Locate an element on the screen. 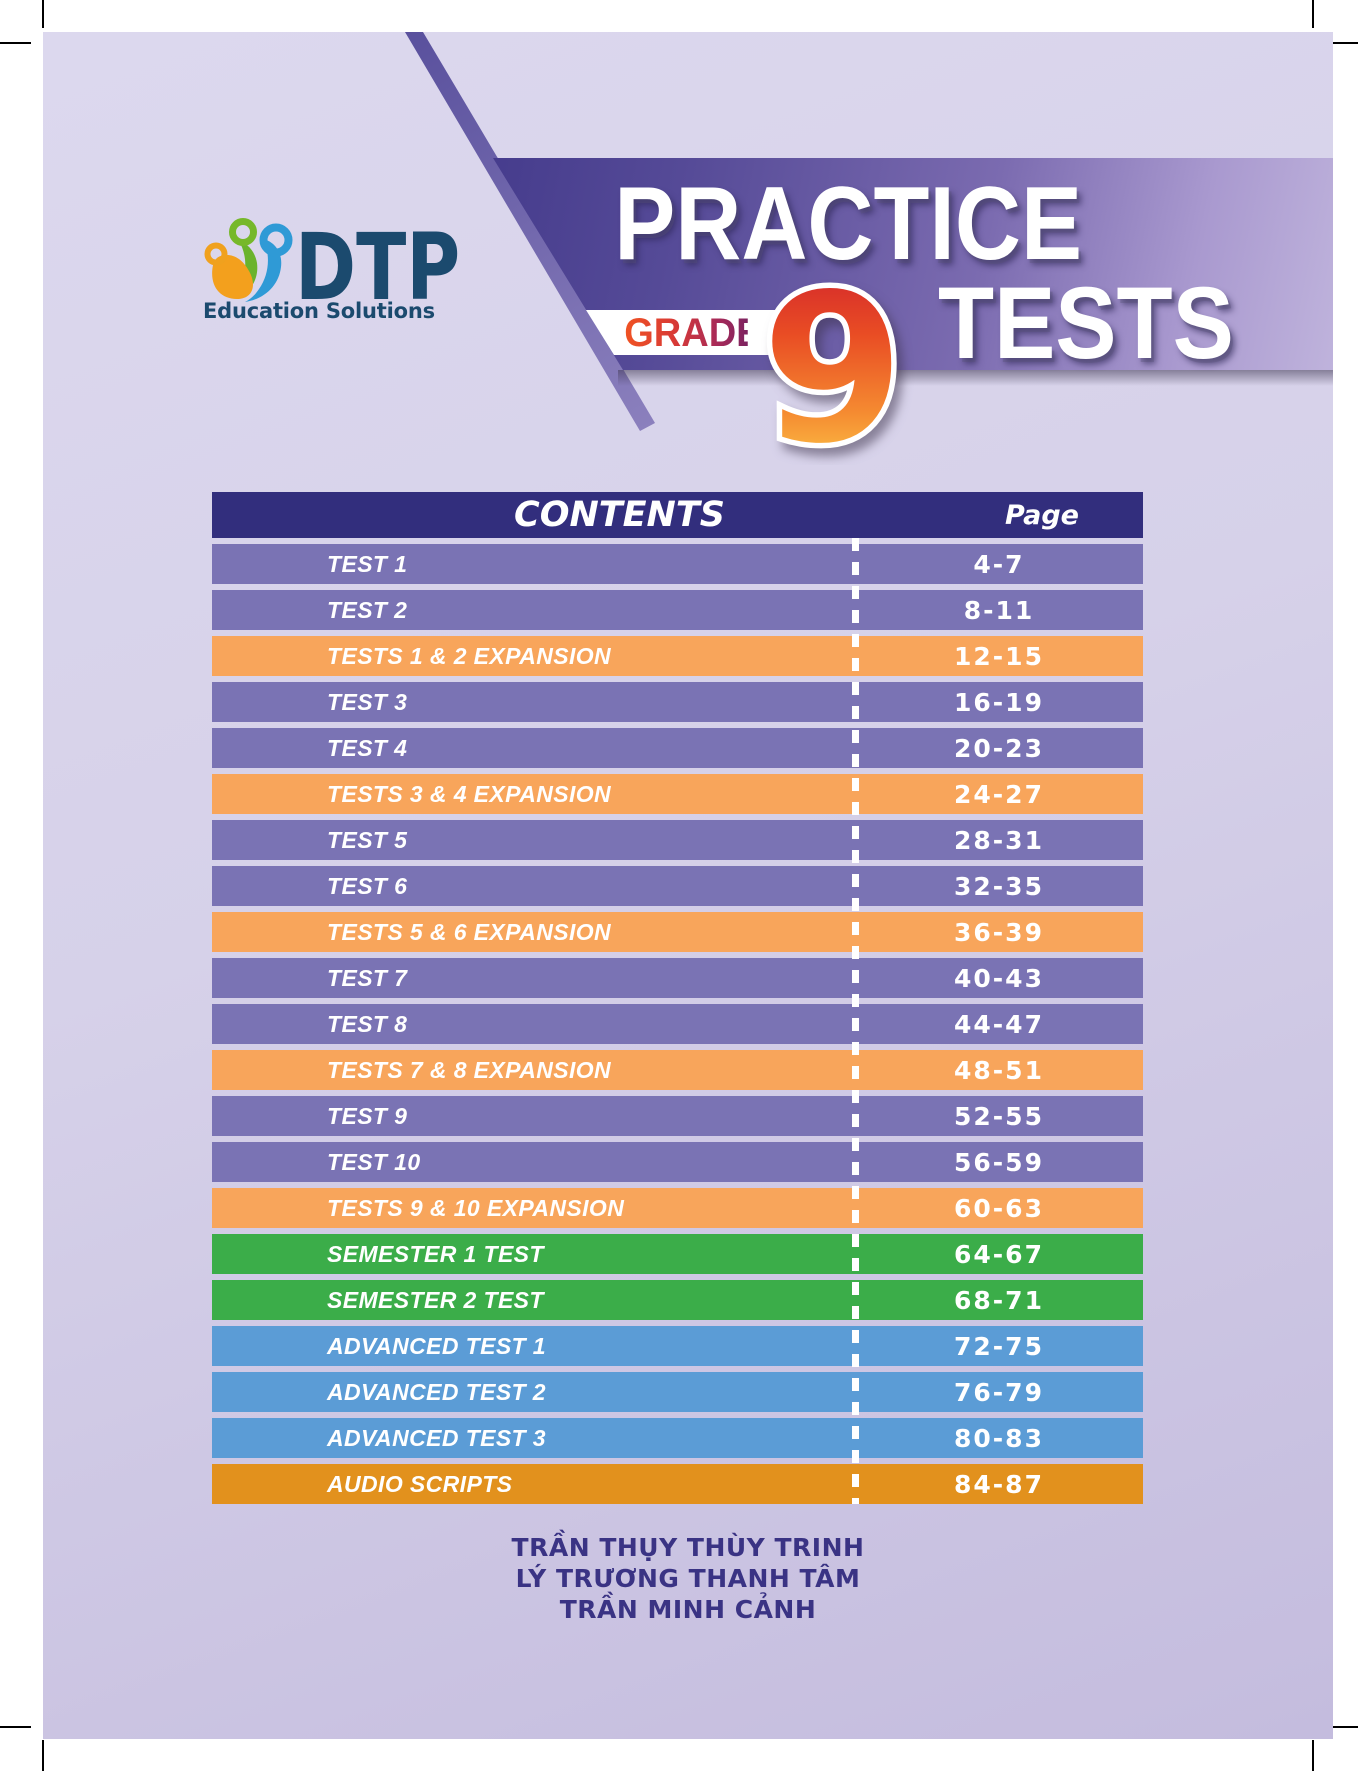 The image size is (1358, 1771). crop-mark-bottom-left-vertical is located at coordinates (43, 1755).